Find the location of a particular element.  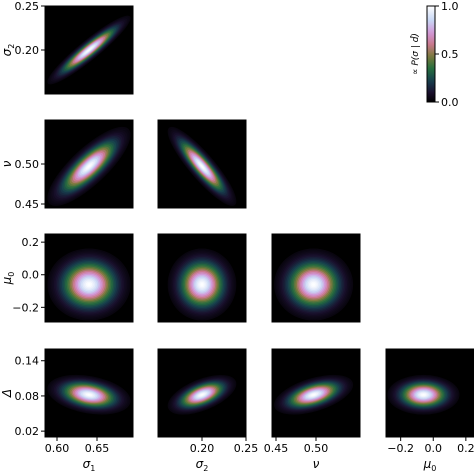

colorbar-tick-label: 1.0 is located at coordinates (450, 6).